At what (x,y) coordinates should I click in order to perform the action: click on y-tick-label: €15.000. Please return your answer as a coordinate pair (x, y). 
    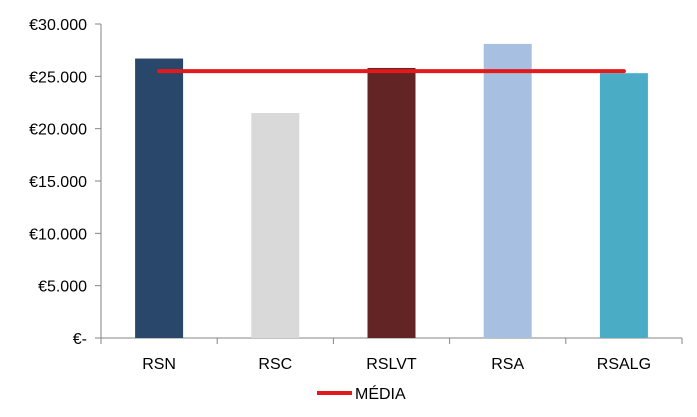
    Looking at the image, I should click on (58, 182).